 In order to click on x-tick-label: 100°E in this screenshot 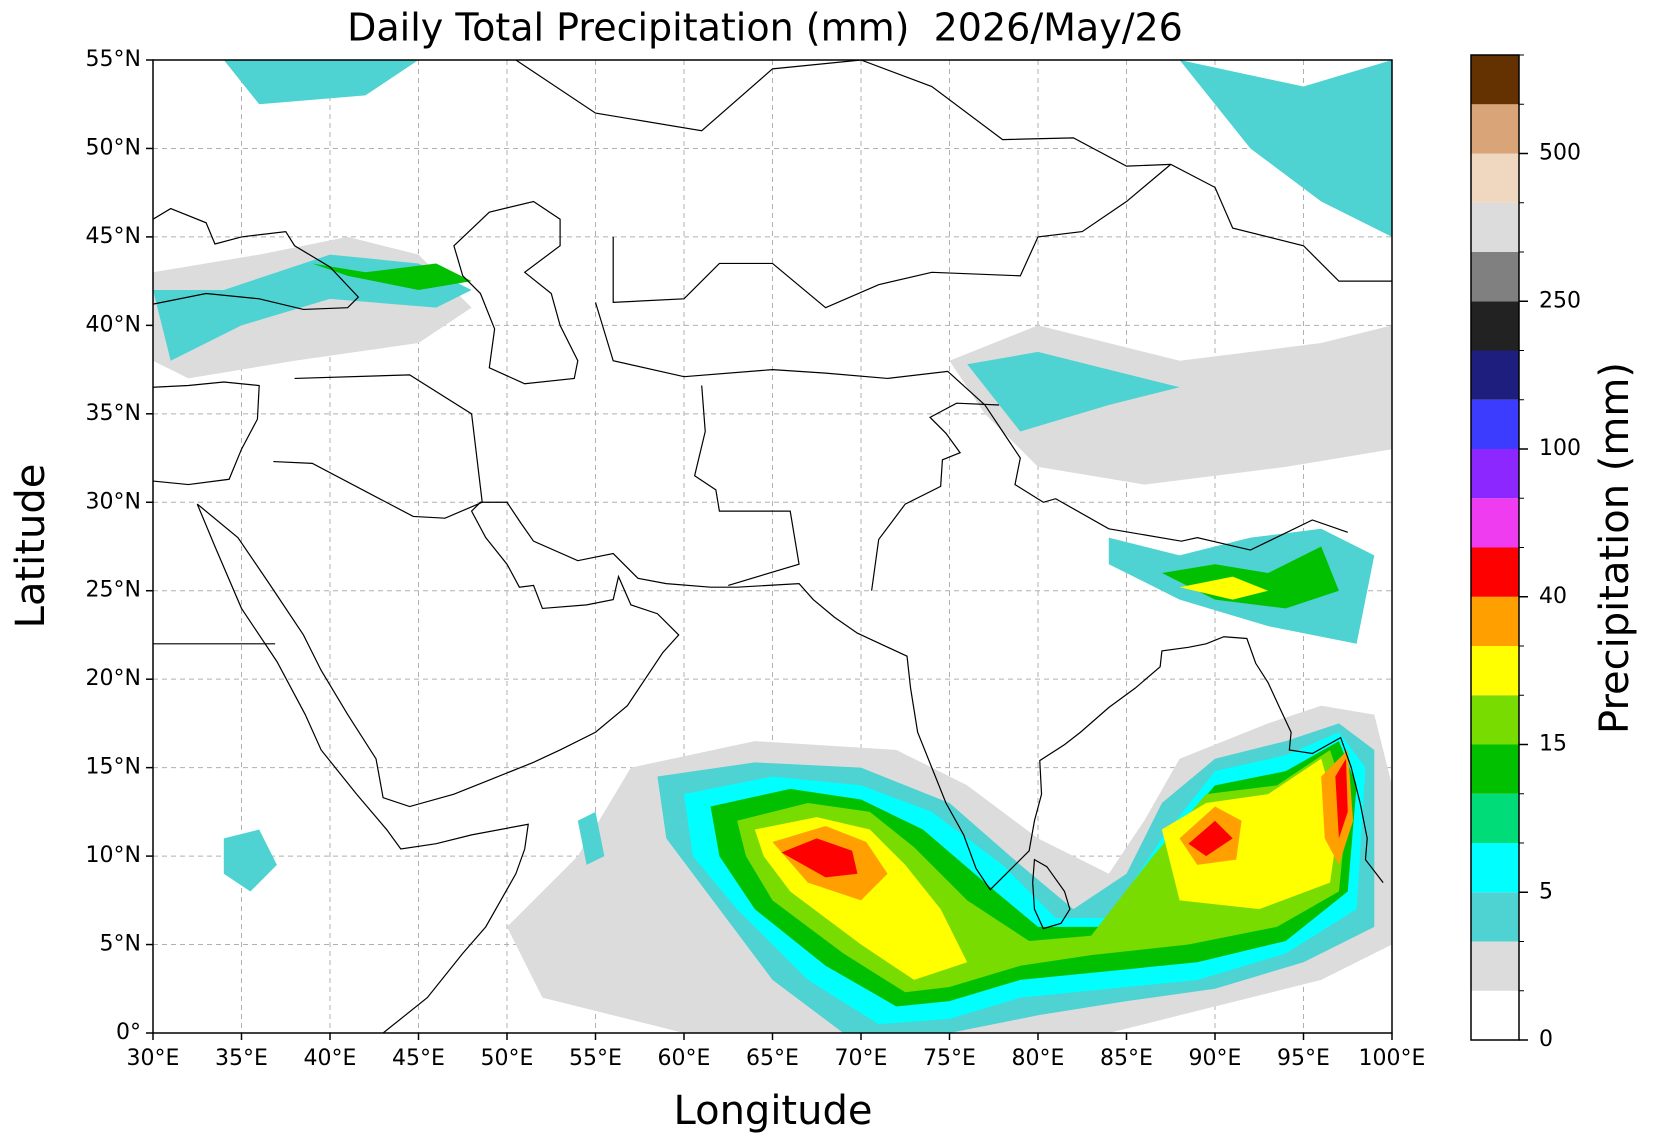, I will do `click(1392, 1058)`.